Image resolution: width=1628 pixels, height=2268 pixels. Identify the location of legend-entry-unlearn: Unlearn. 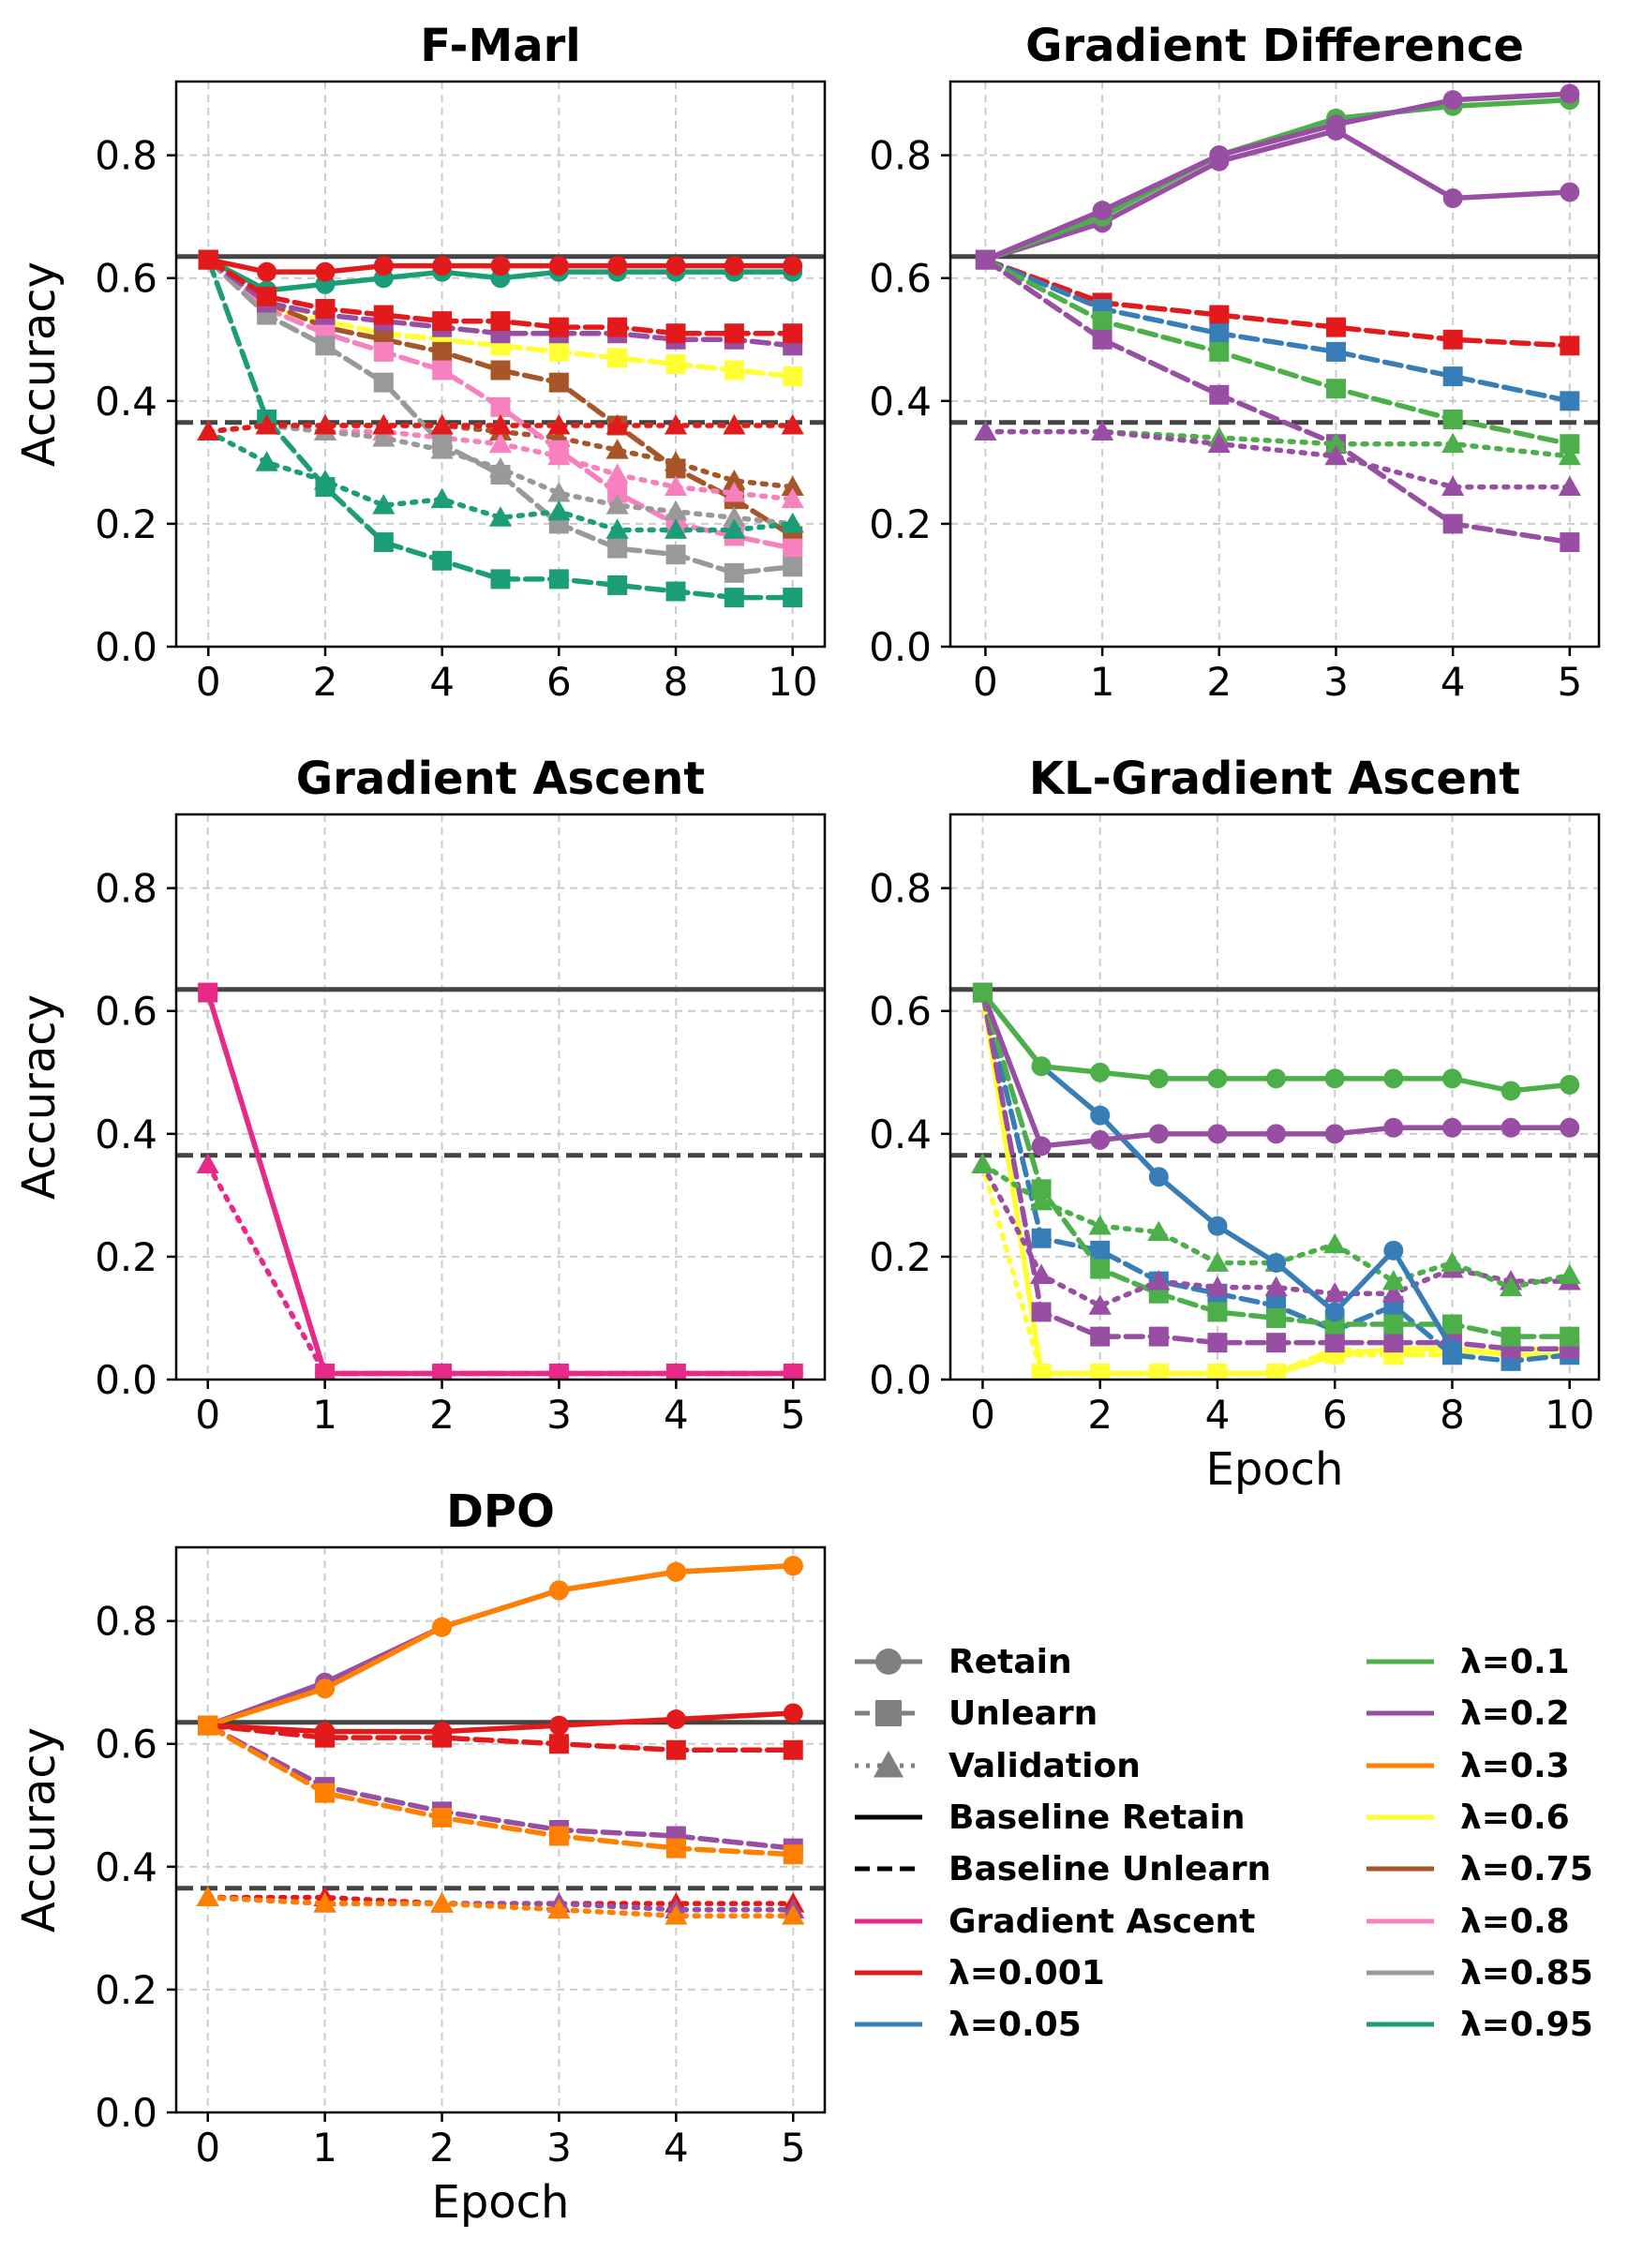
(977, 1714).